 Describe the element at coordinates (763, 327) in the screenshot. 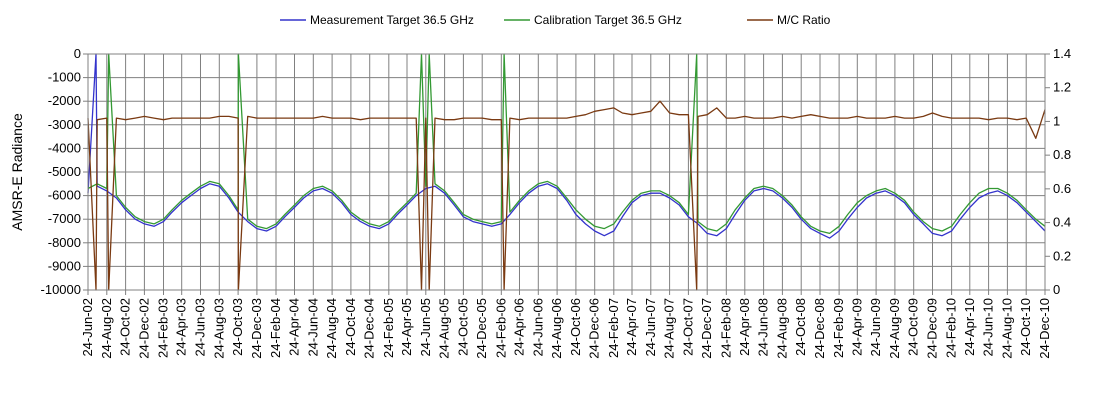

I see `x-tick-label: 24-Jun-08` at that location.